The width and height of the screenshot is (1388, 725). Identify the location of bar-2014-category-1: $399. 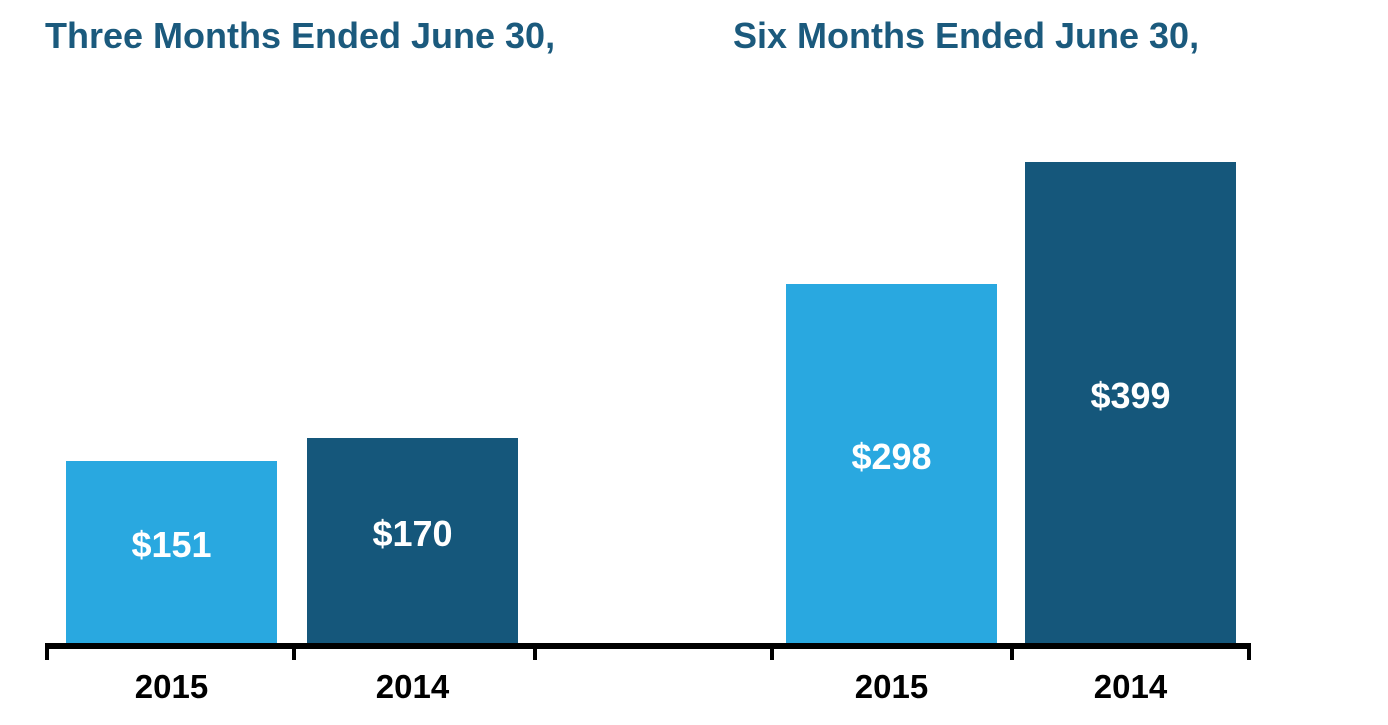
(1130, 402).